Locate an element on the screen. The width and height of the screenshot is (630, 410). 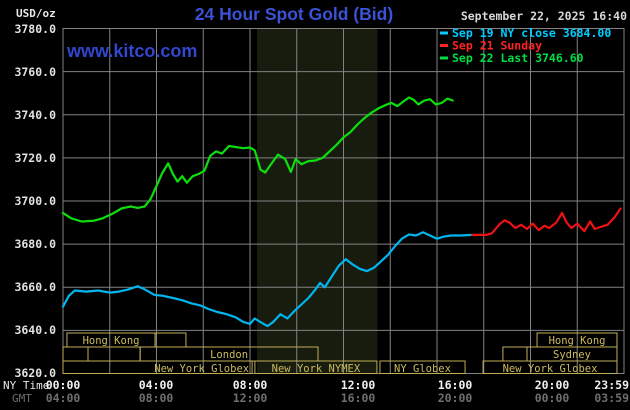
x-tick-gmt: 12:00 is located at coordinates (250, 398).